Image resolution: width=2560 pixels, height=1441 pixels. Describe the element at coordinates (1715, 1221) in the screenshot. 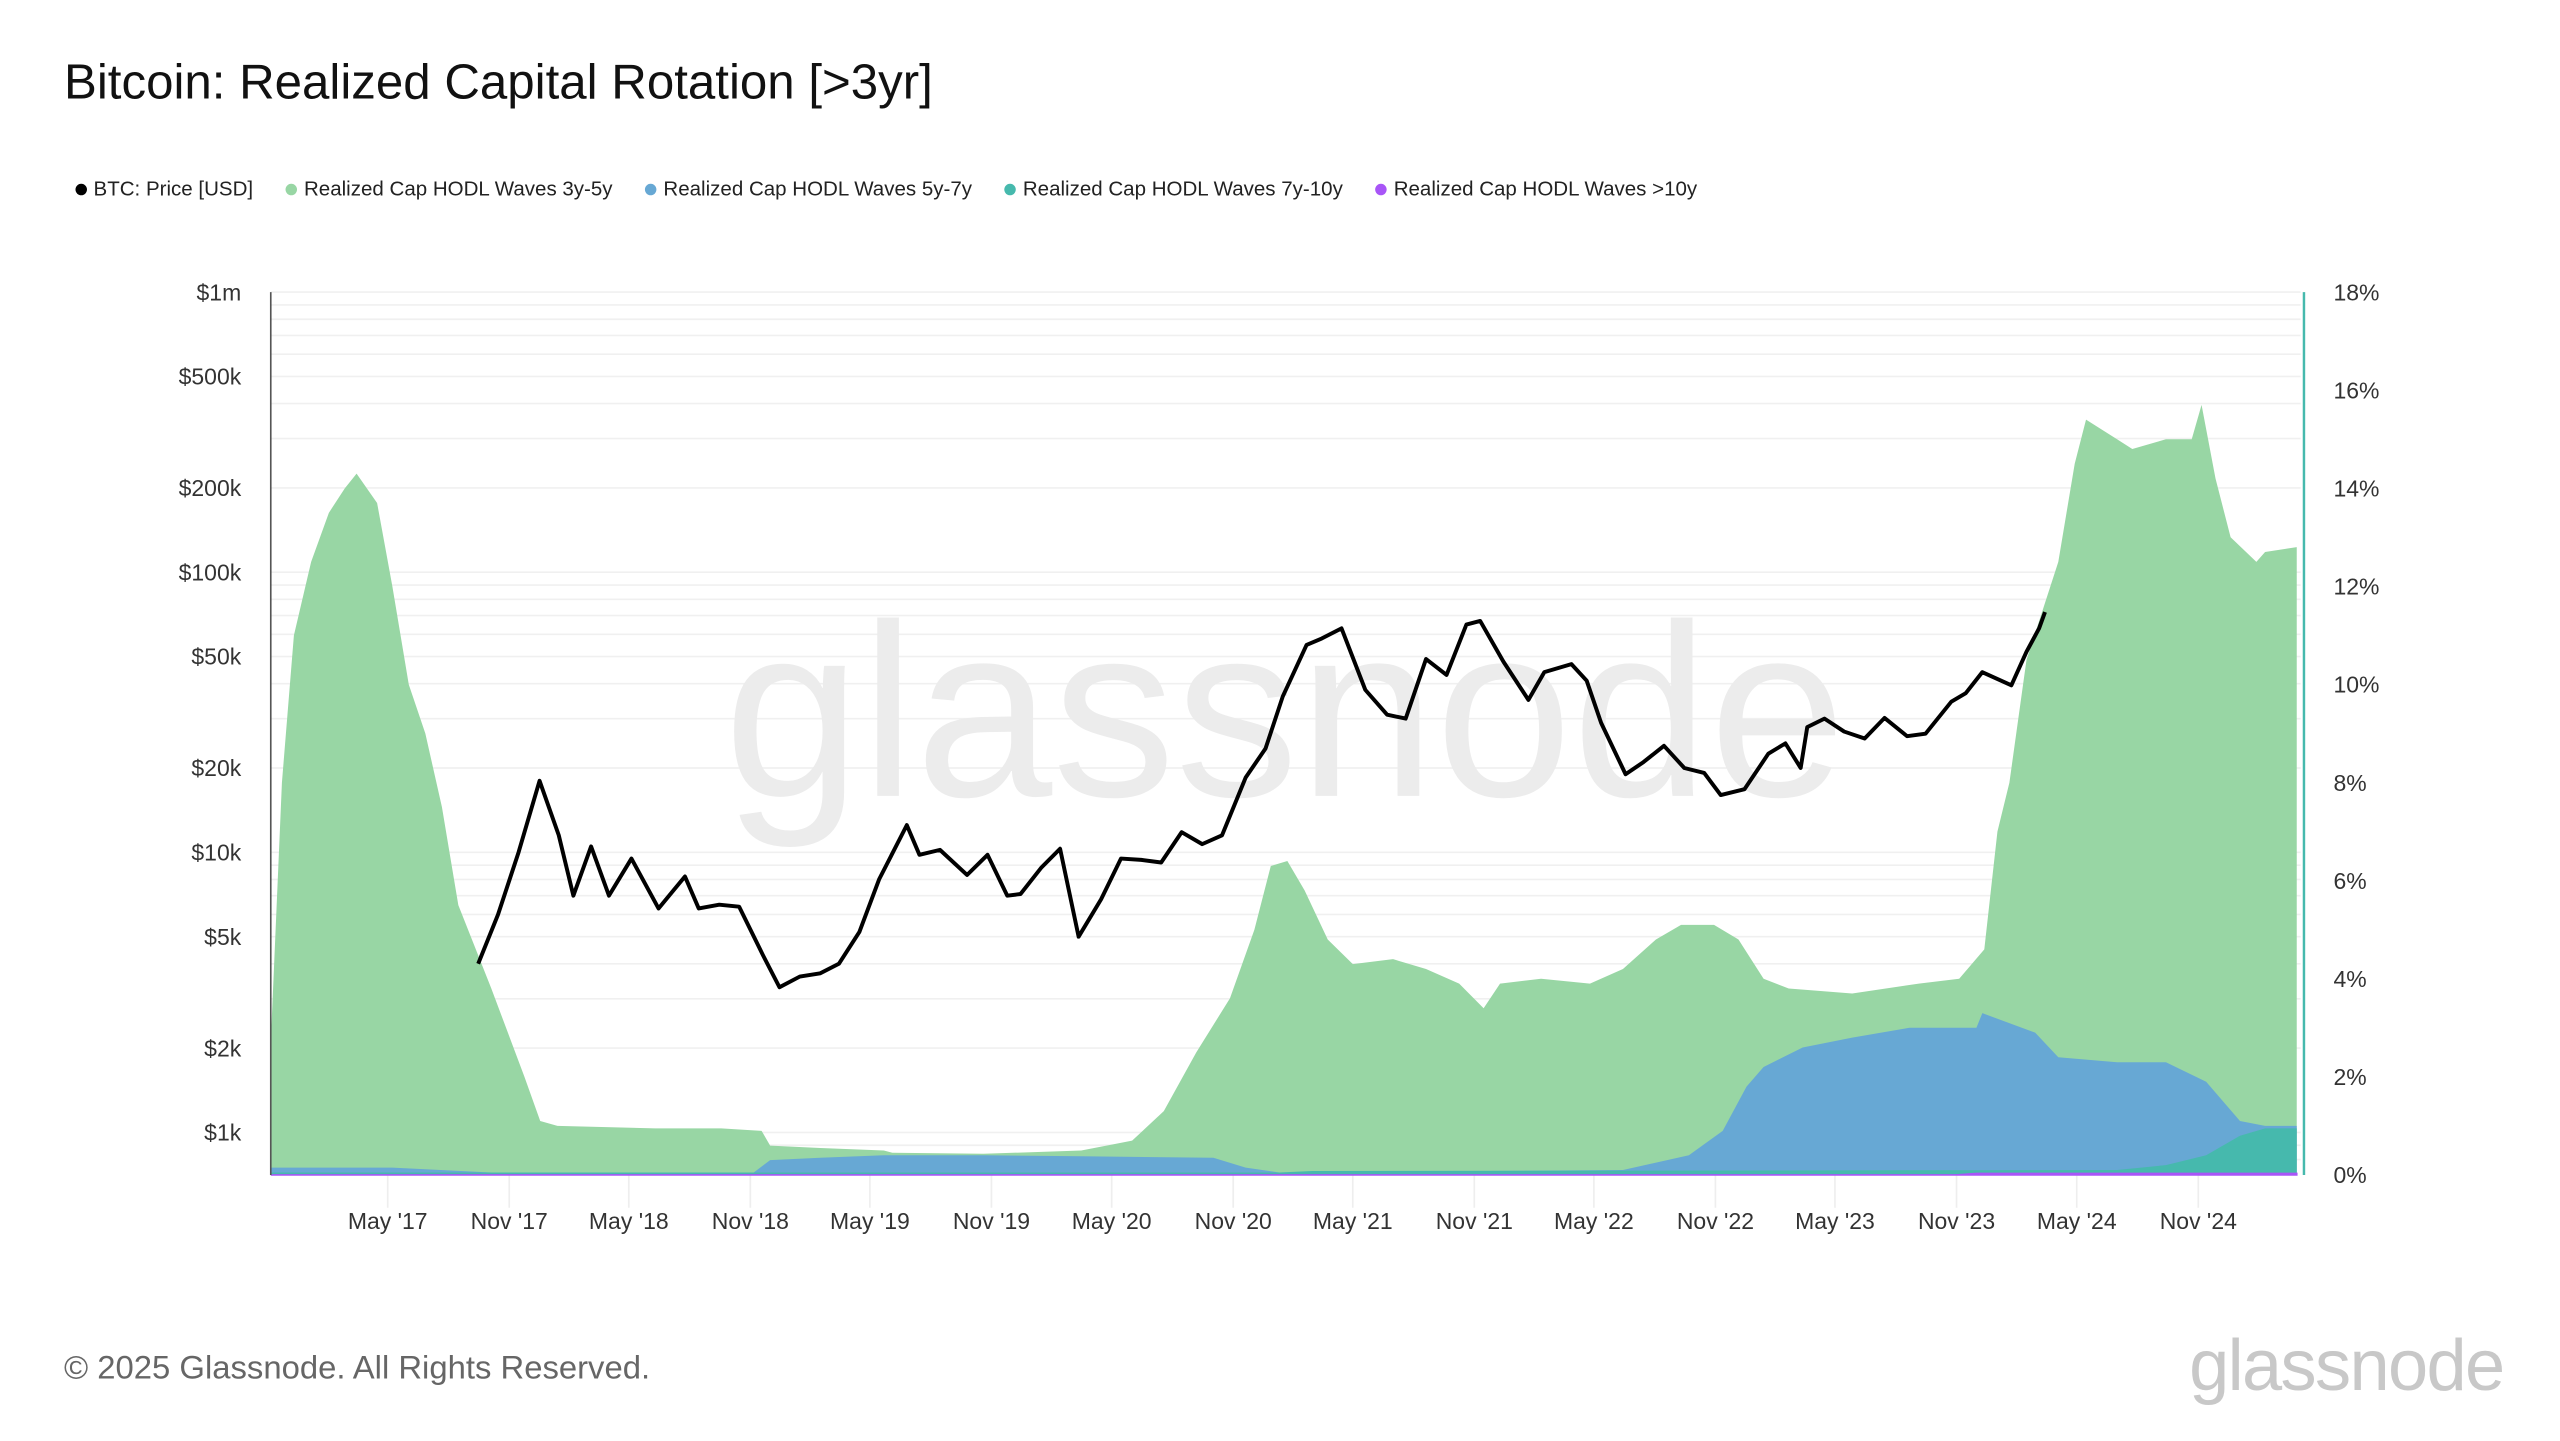

I see `x-tick-label: Nov '22` at that location.